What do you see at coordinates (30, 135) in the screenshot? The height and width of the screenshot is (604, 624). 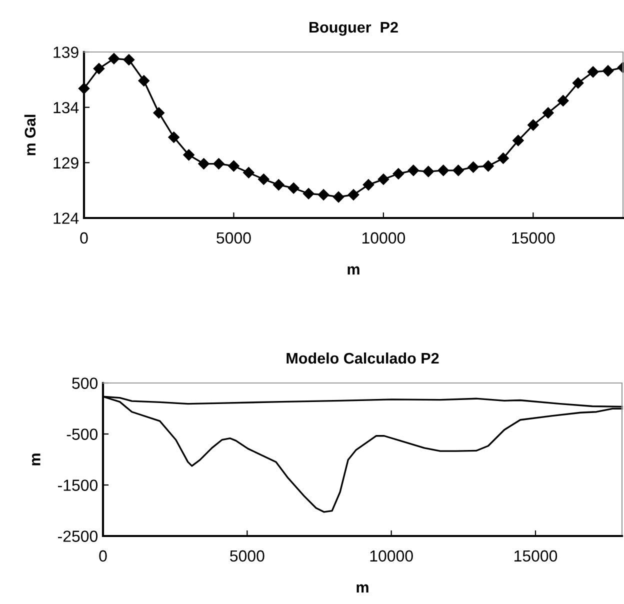 I see `y-axis-title: m Gal` at bounding box center [30, 135].